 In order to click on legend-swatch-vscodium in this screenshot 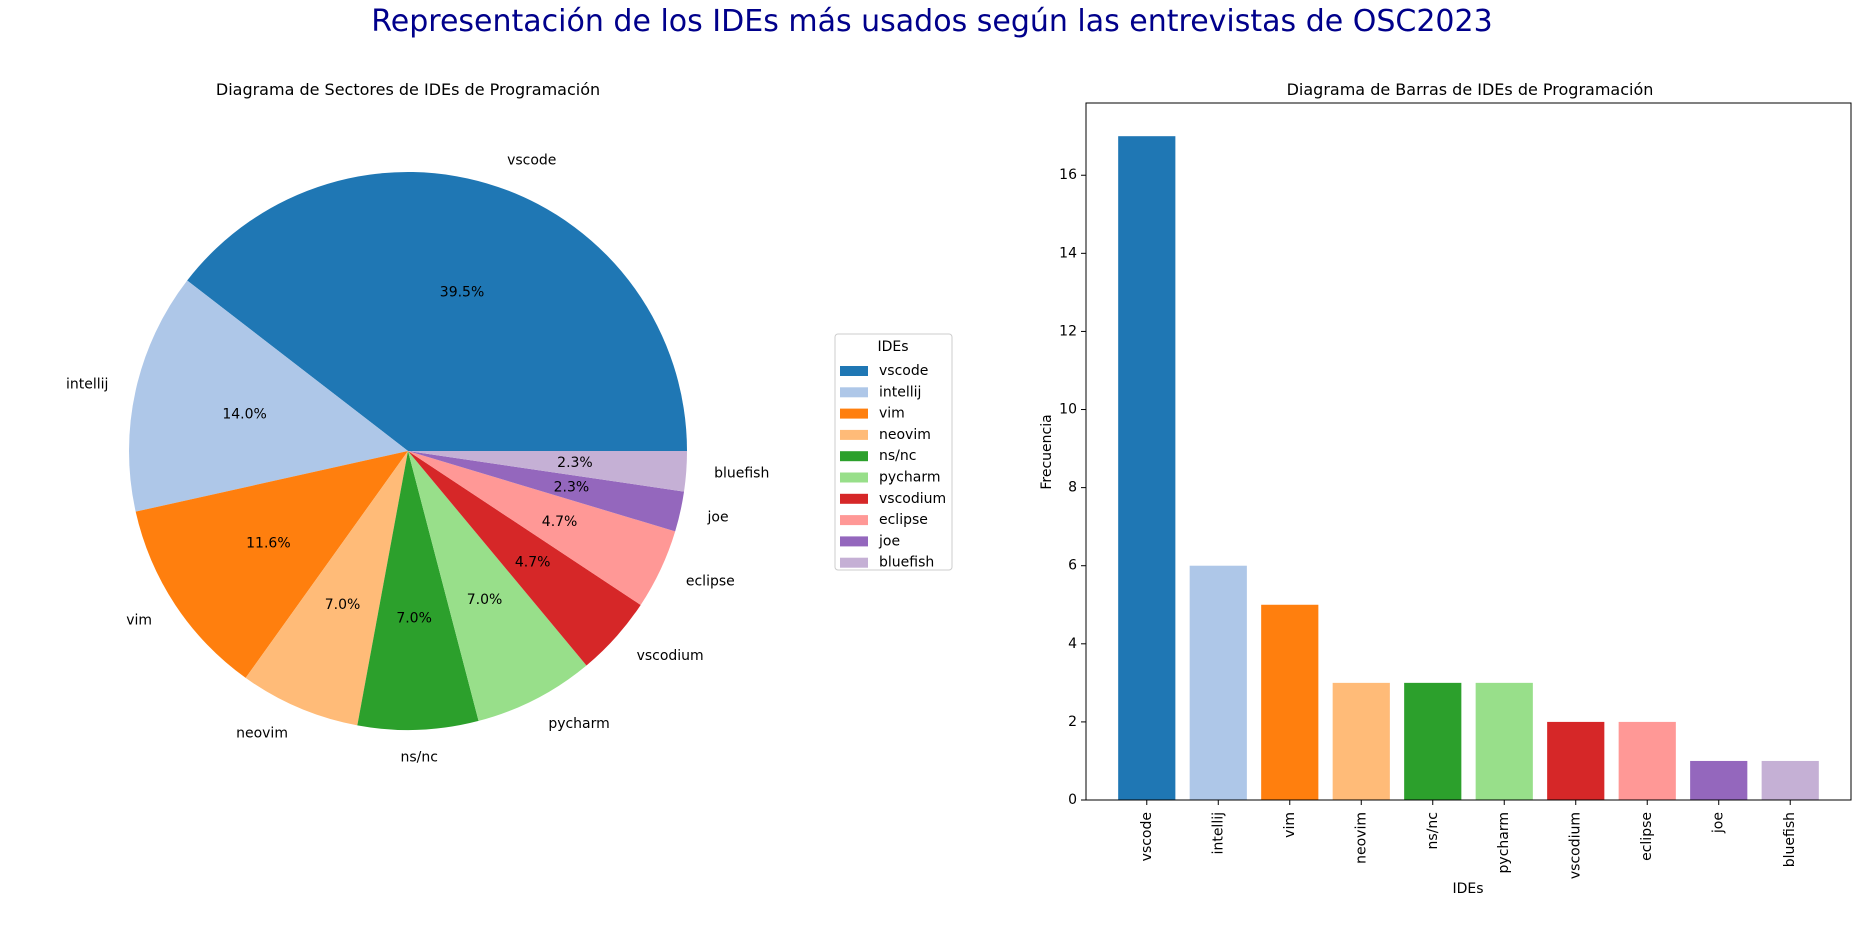, I will do `click(854, 498)`.